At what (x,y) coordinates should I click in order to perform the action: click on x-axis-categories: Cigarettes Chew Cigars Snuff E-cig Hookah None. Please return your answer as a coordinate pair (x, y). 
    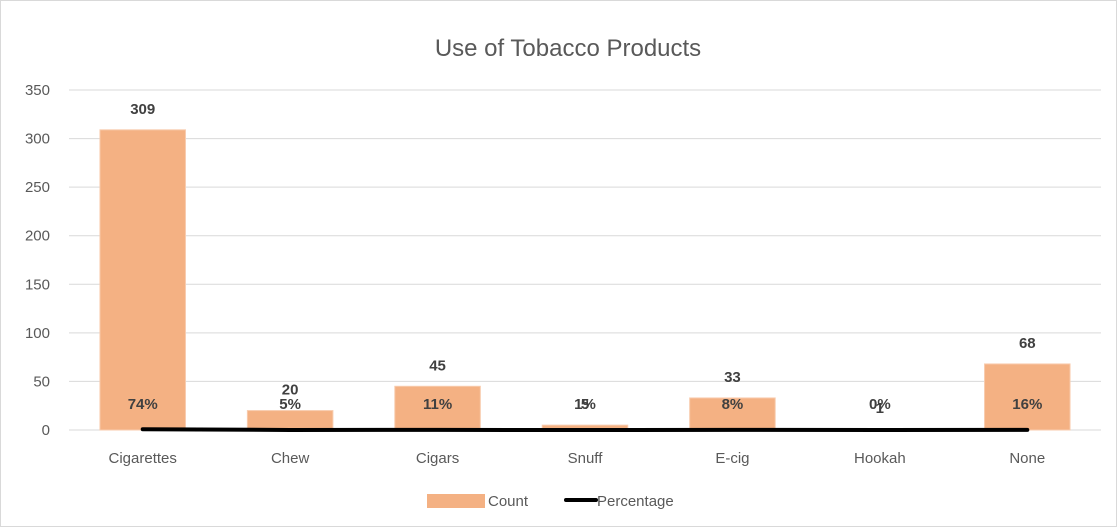
    Looking at the image, I should click on (577, 458).